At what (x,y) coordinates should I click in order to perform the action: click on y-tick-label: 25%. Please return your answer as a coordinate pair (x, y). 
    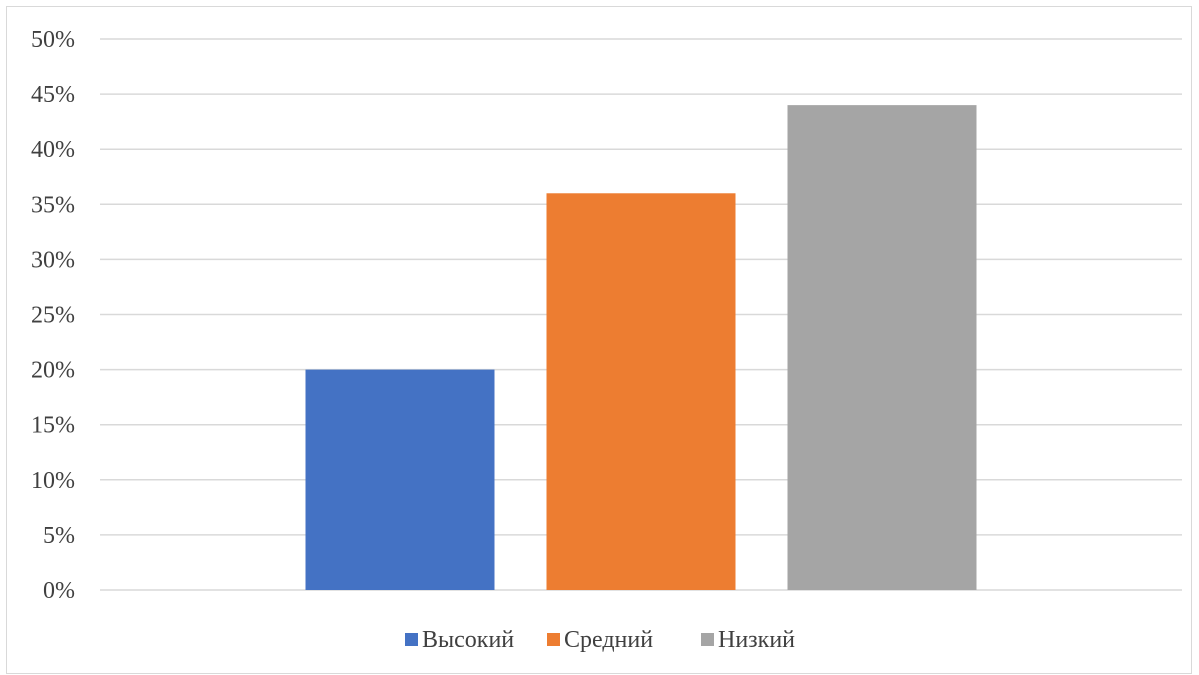
    Looking at the image, I should click on (53, 316).